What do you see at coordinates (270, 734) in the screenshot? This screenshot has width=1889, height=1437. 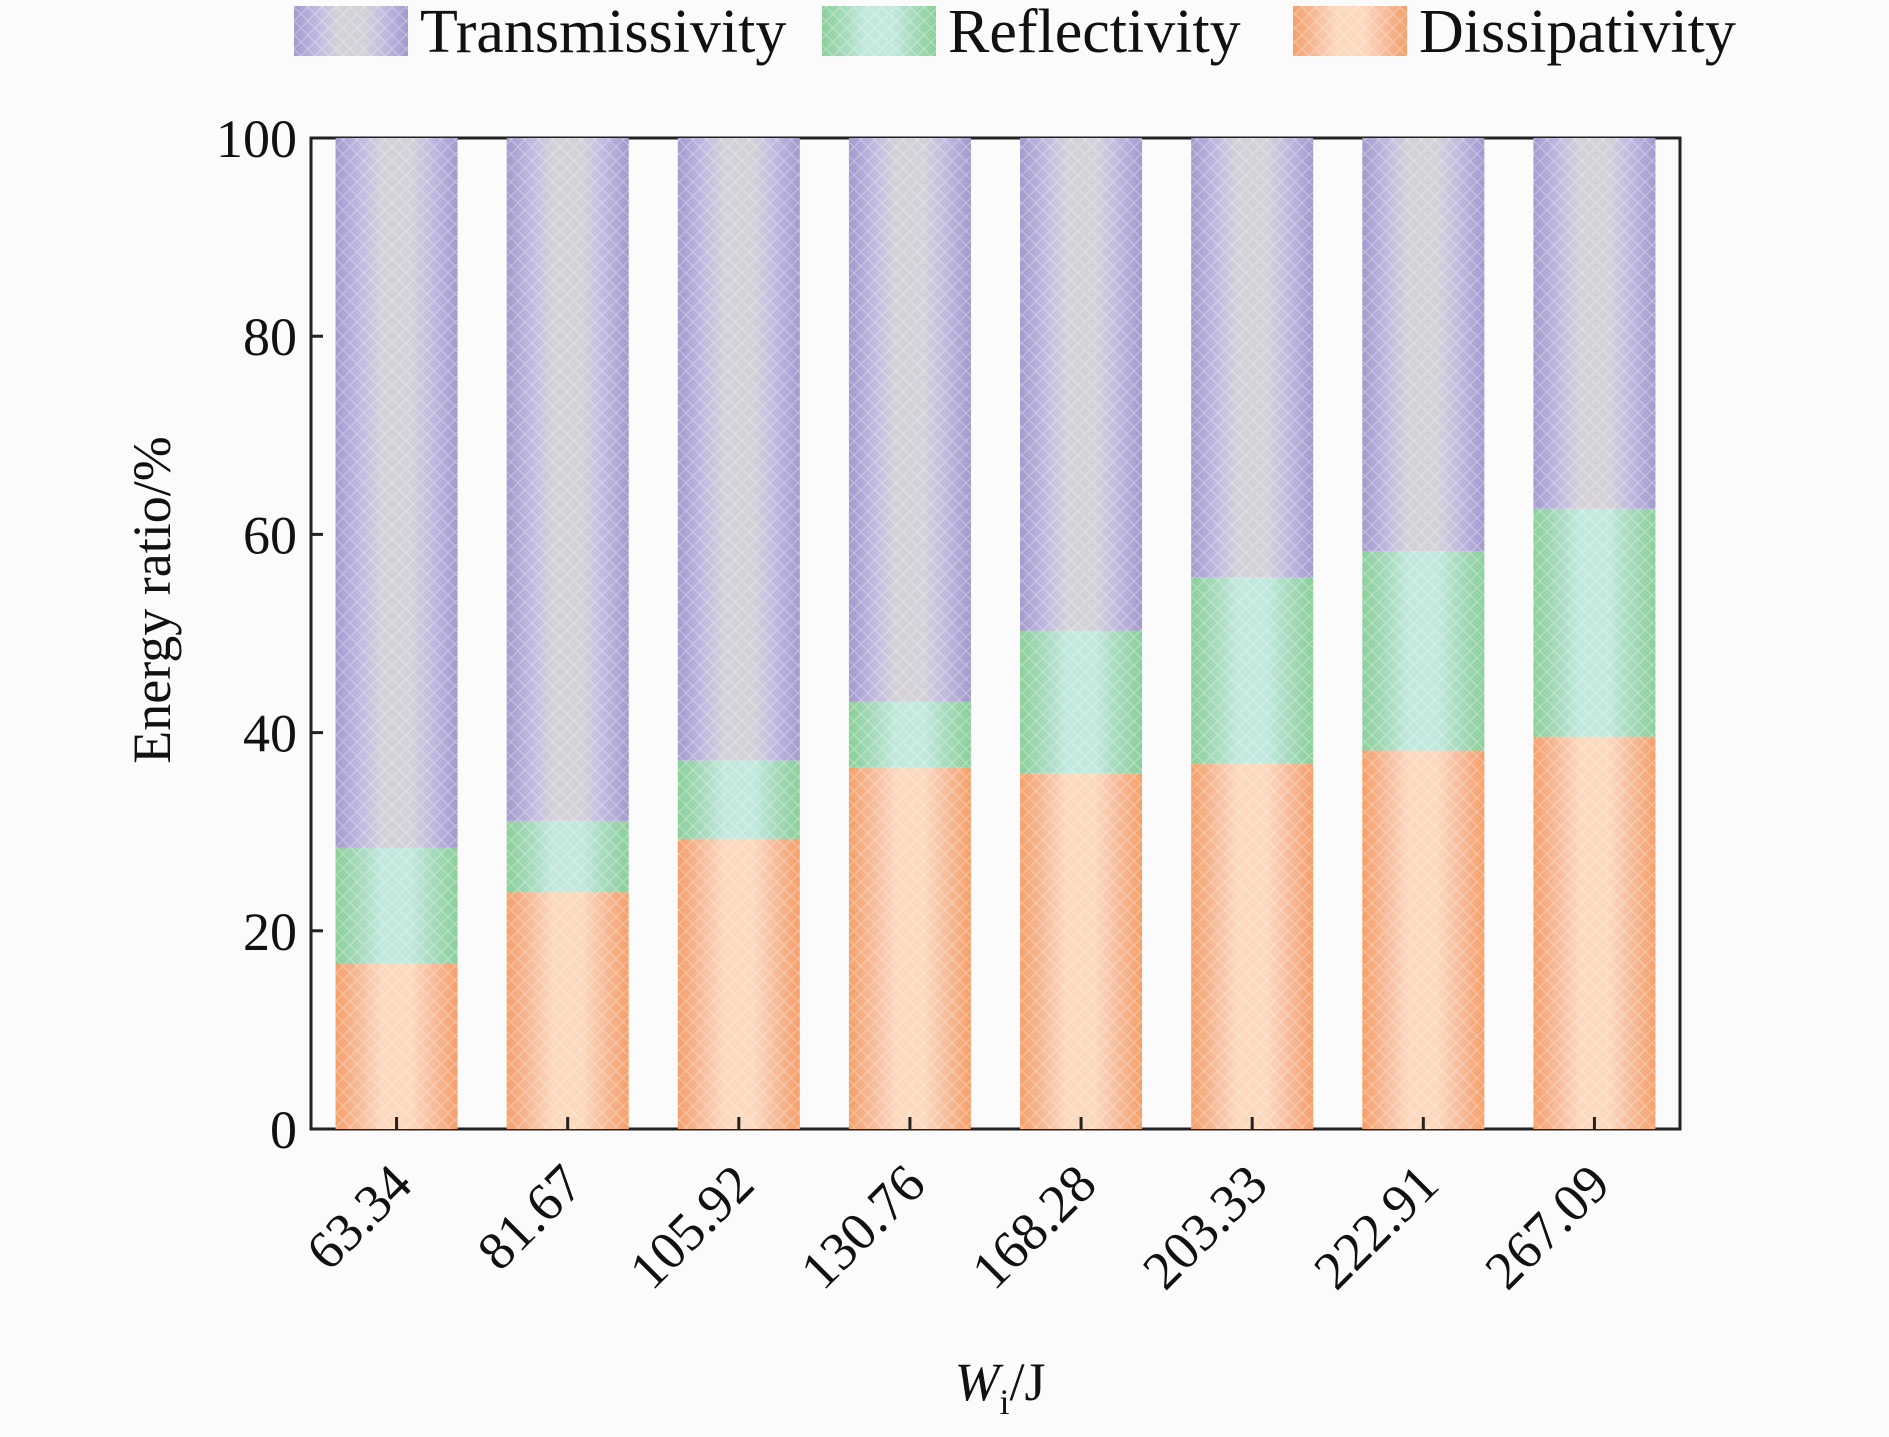 I see `y-tick-label: 40` at bounding box center [270, 734].